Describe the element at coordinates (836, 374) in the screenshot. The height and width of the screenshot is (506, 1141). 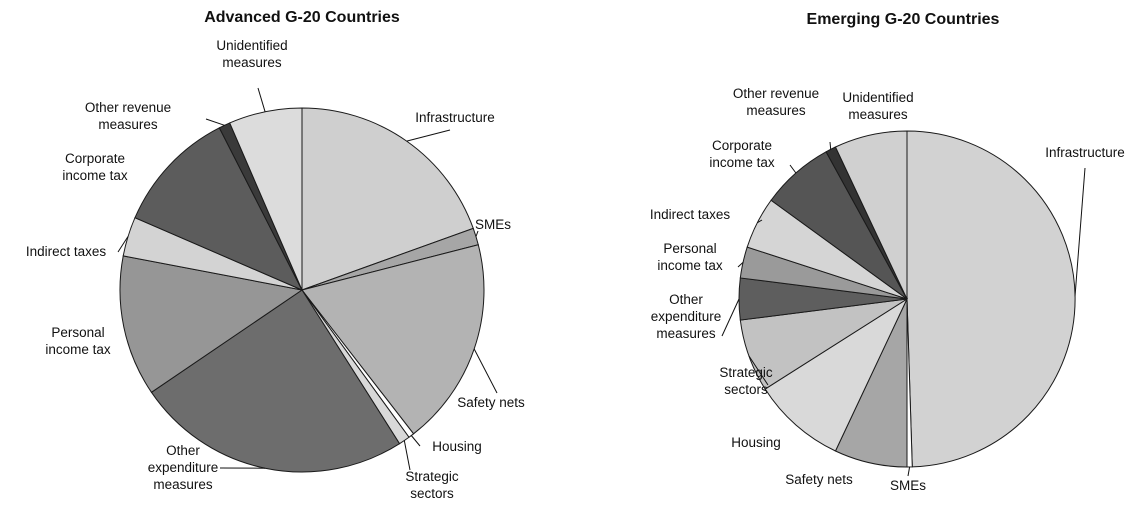
I see `pie-slice-housing` at that location.